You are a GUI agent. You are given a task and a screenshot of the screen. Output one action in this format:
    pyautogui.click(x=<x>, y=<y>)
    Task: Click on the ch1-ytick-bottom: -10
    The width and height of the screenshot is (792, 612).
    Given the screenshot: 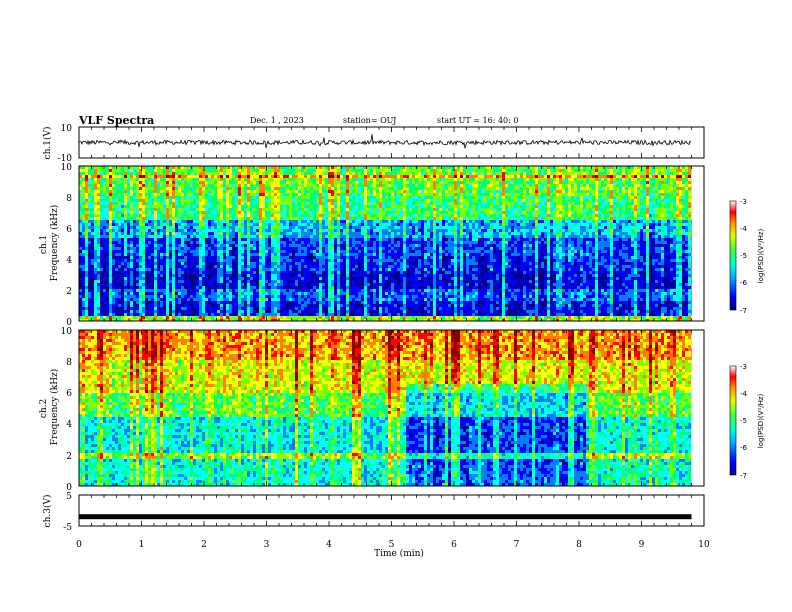 What is the action you would take?
    pyautogui.click(x=65, y=159)
    